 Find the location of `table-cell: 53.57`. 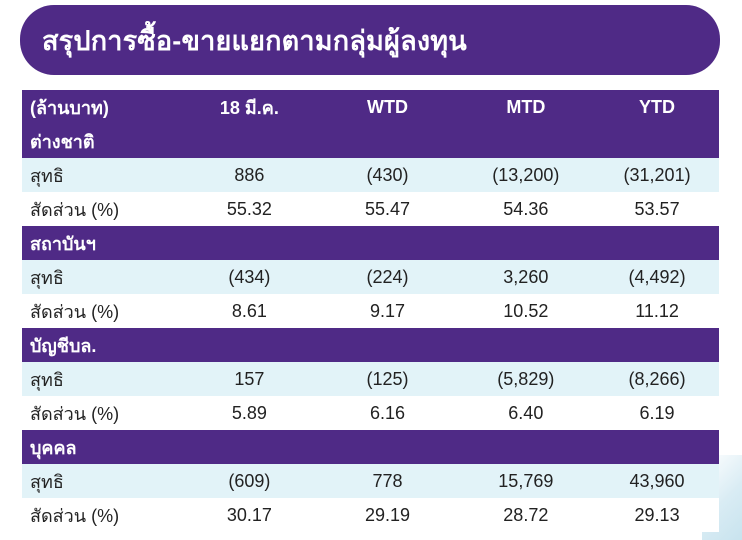

table-cell: 53.57 is located at coordinates (657, 209).